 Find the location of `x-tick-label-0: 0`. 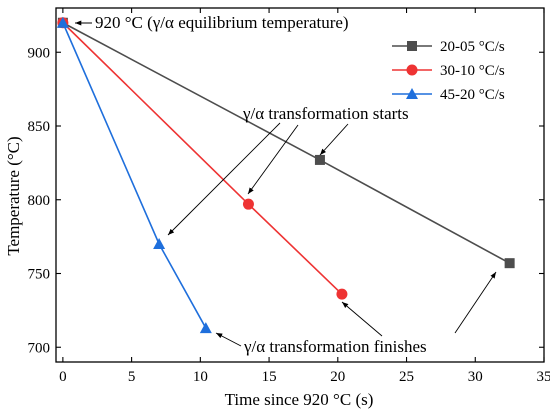

x-tick-label-0: 0 is located at coordinates (63, 377).